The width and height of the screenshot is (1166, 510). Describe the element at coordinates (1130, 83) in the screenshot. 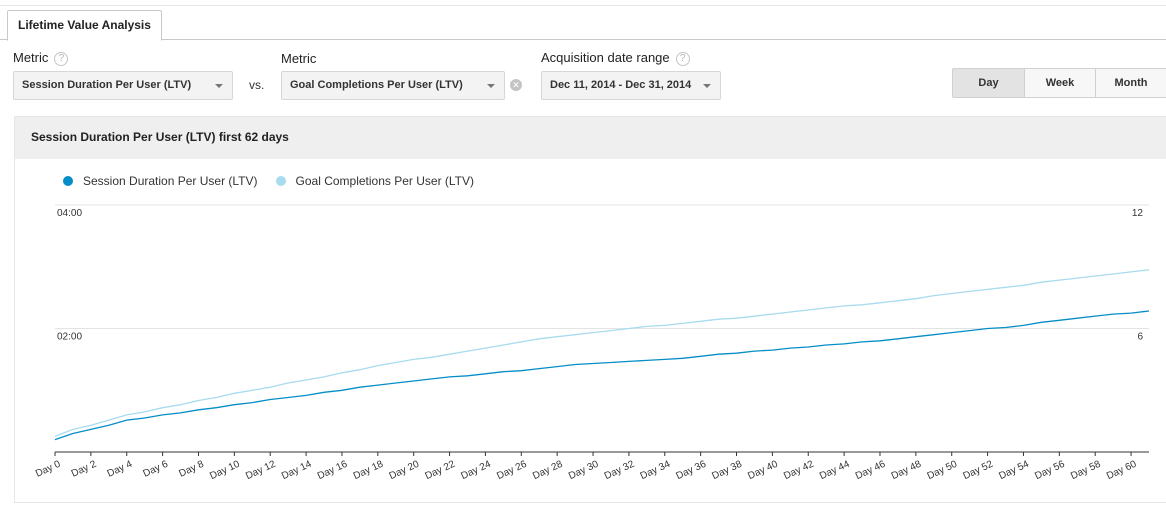

I see `granularity-month-button: Month` at that location.